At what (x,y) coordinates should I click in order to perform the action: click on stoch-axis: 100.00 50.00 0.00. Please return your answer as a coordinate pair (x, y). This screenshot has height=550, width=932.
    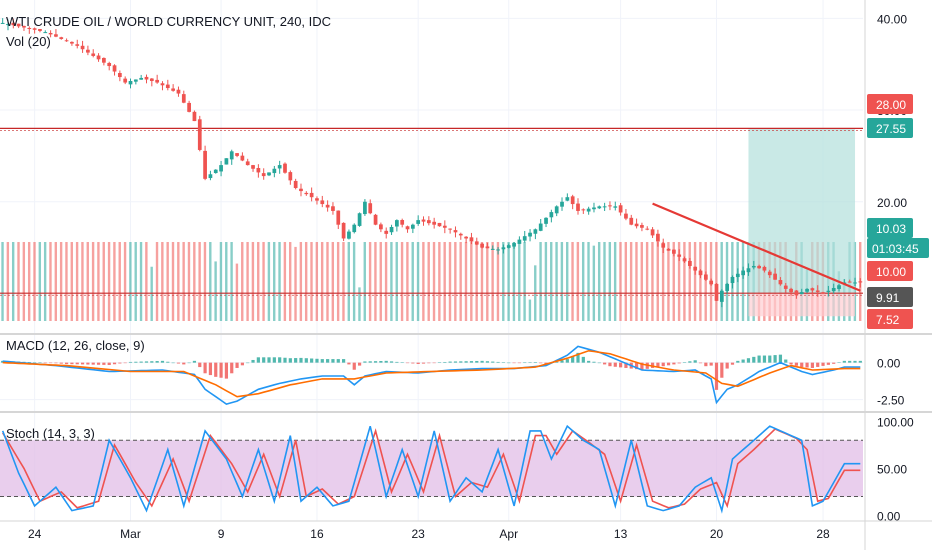
    Looking at the image, I should click on (895, 470).